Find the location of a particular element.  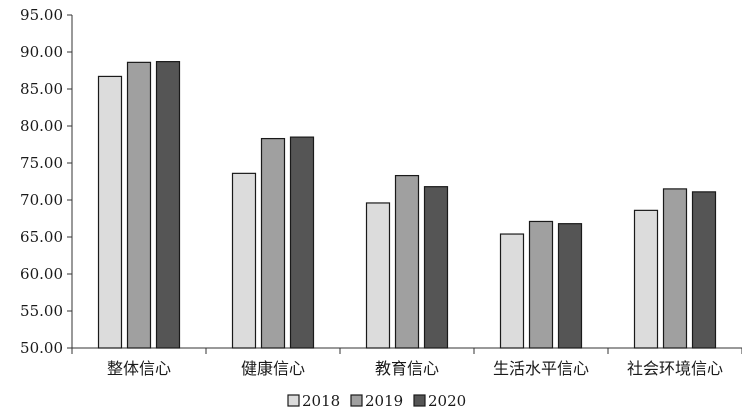

y-tick-label: 70.00 is located at coordinates (41, 200).